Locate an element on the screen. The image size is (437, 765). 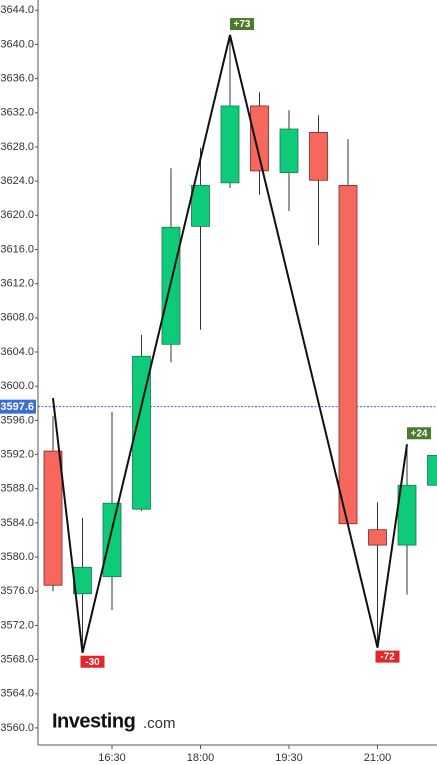
zigzag-label-text: -72 is located at coordinates (387, 657).